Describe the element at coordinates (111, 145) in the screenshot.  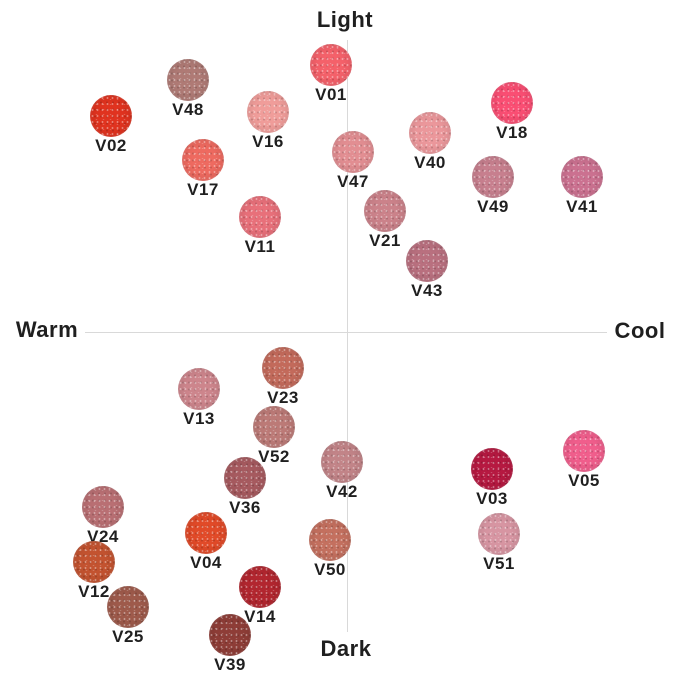
I see `shade-label: V02` at that location.